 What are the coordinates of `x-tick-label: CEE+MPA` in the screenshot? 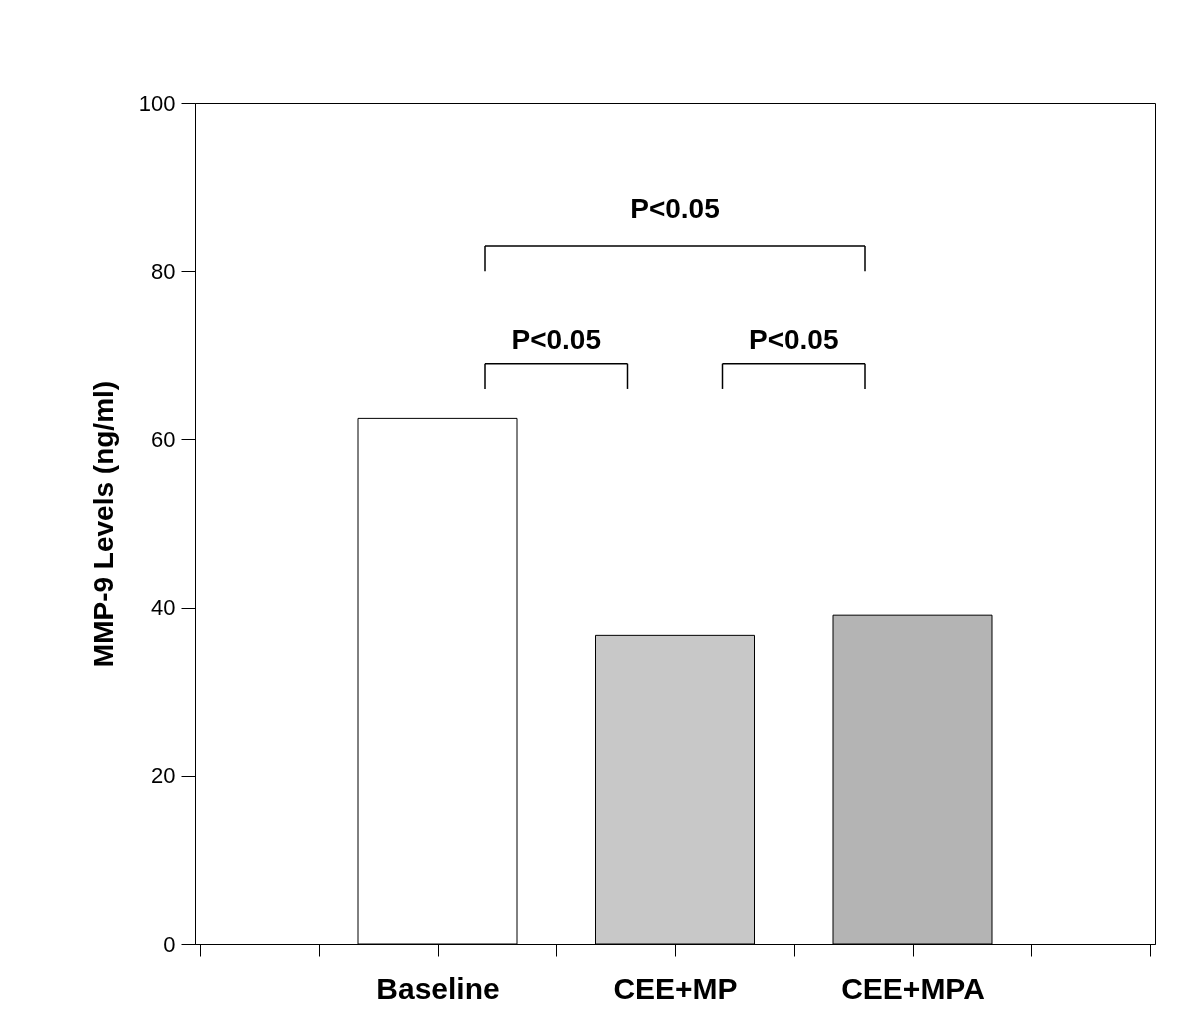 It's located at (913, 988).